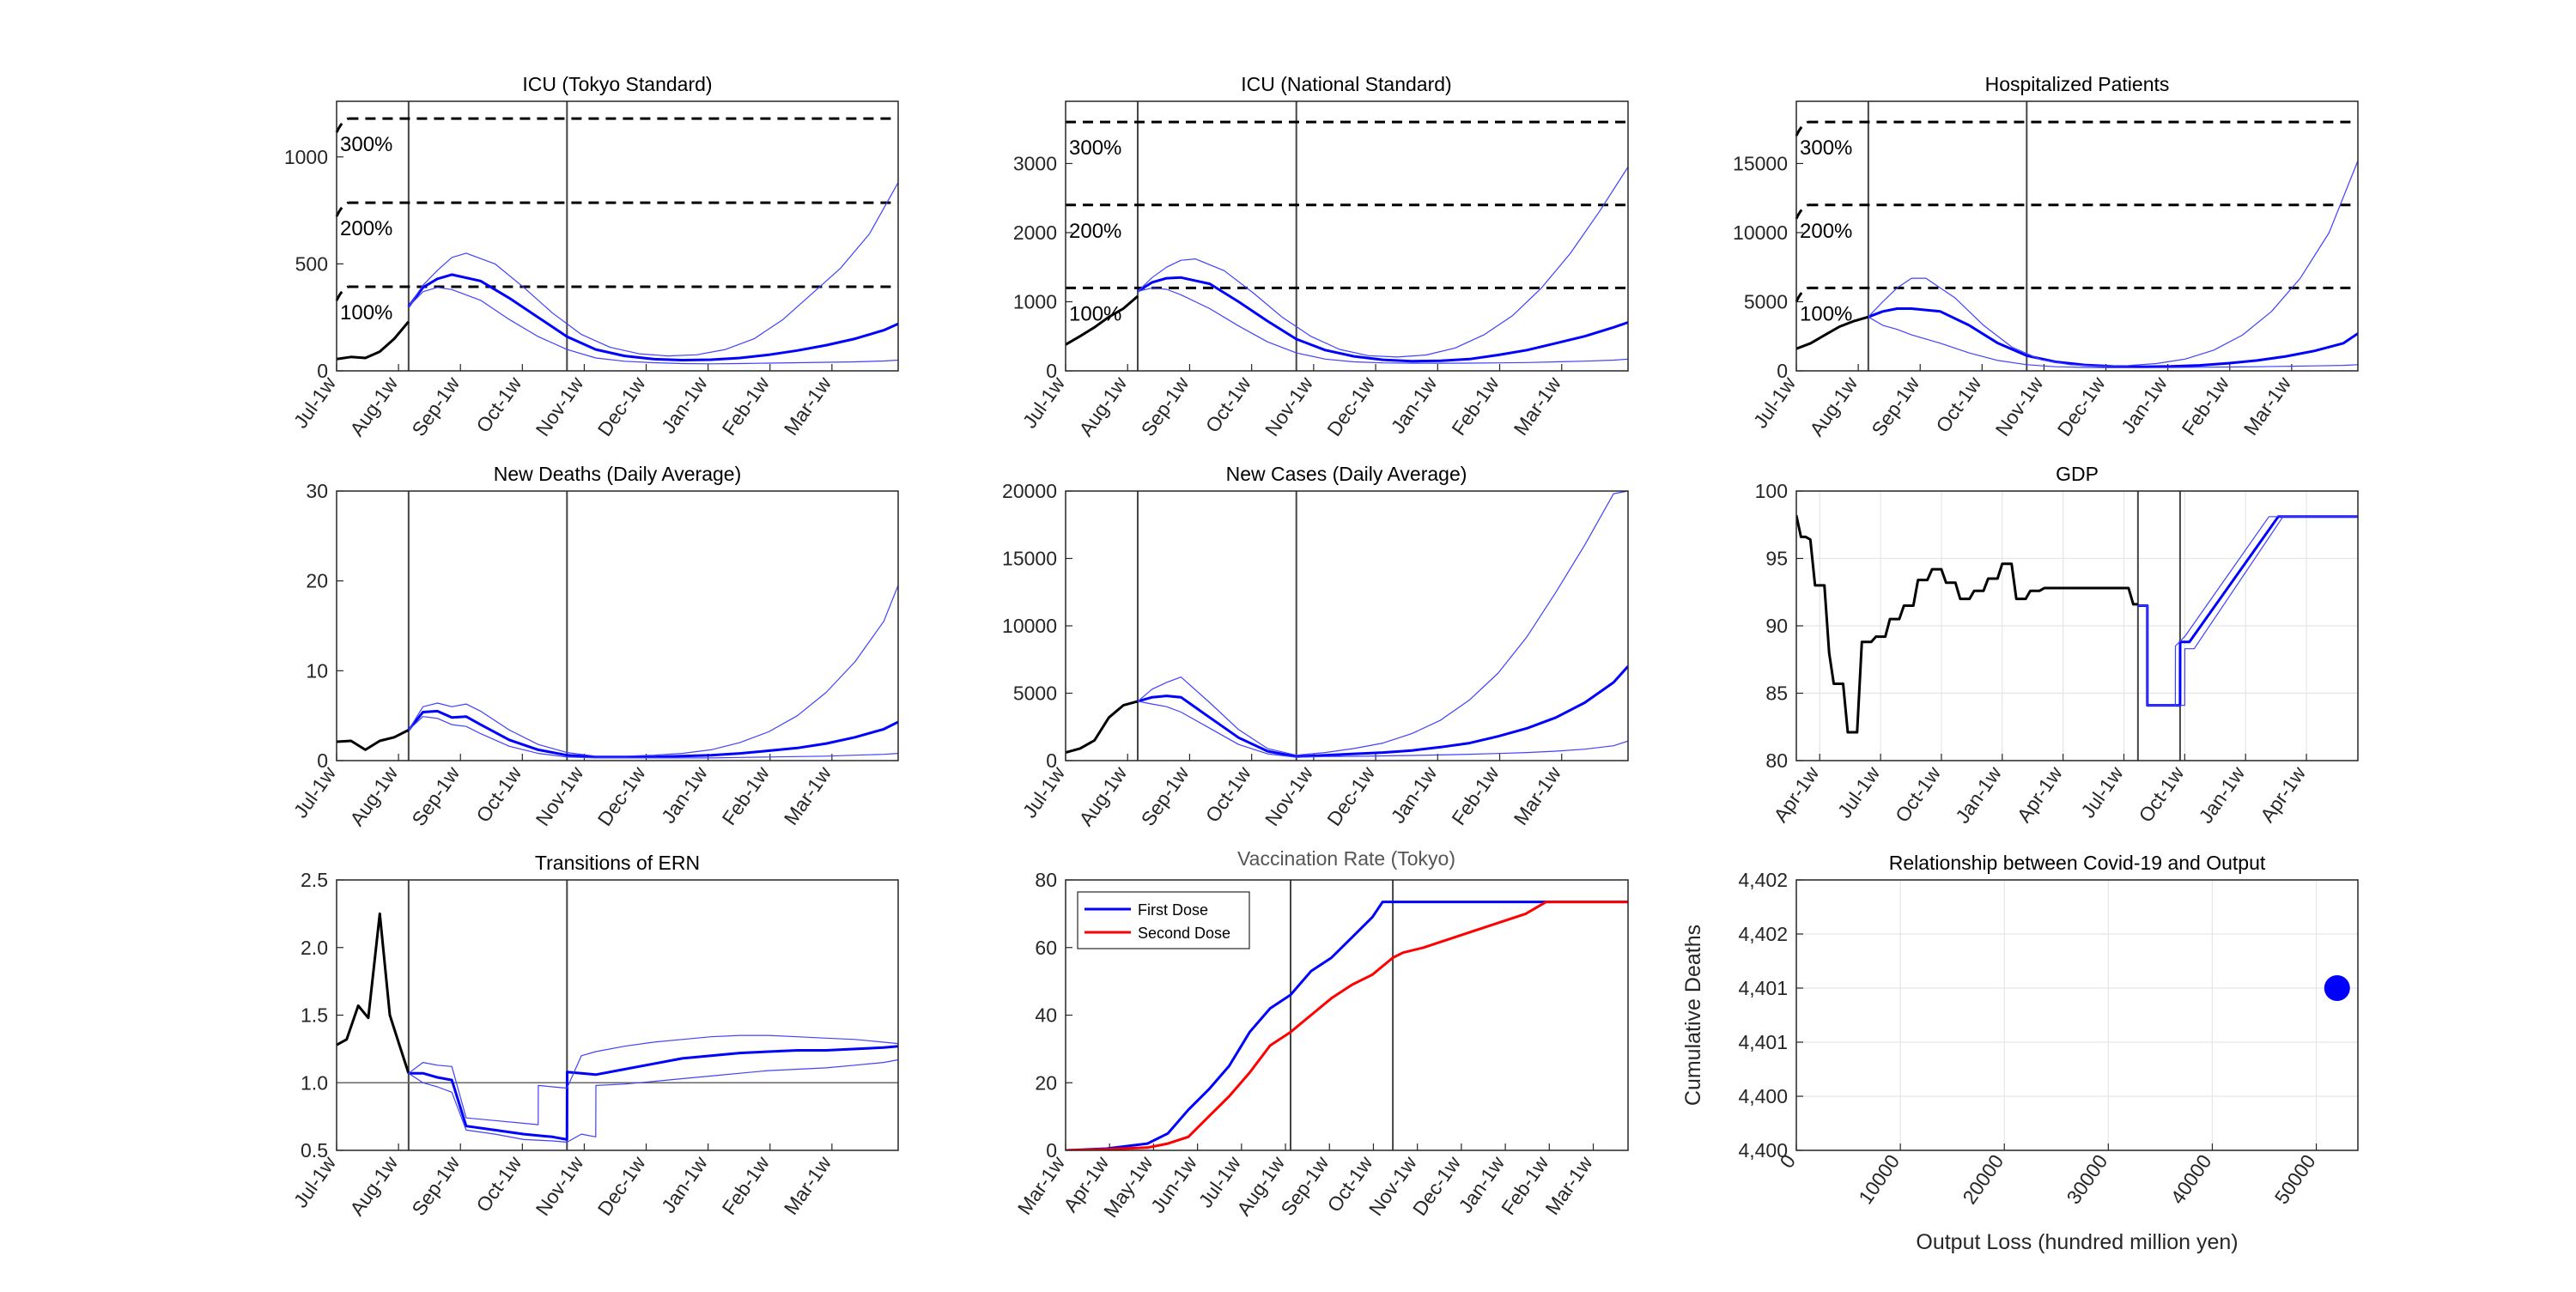 Image resolution: width=2576 pixels, height=1292 pixels. Describe the element at coordinates (317, 491) in the screenshot. I see `y-tick-label: 30` at that location.